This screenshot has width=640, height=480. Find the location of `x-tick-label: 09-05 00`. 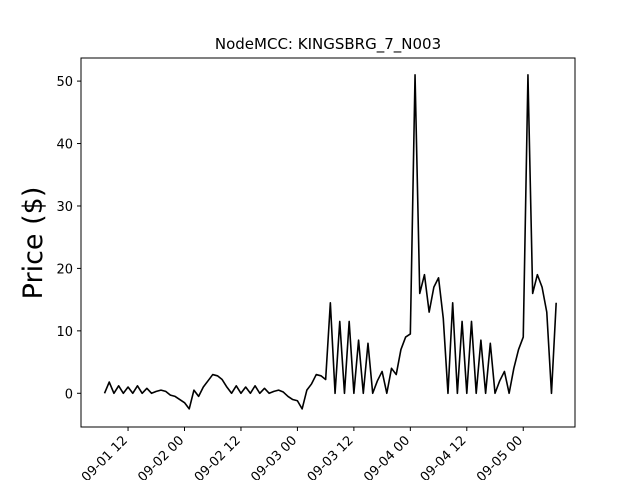

x-tick-label: 09-05 00 is located at coordinates (500, 456).